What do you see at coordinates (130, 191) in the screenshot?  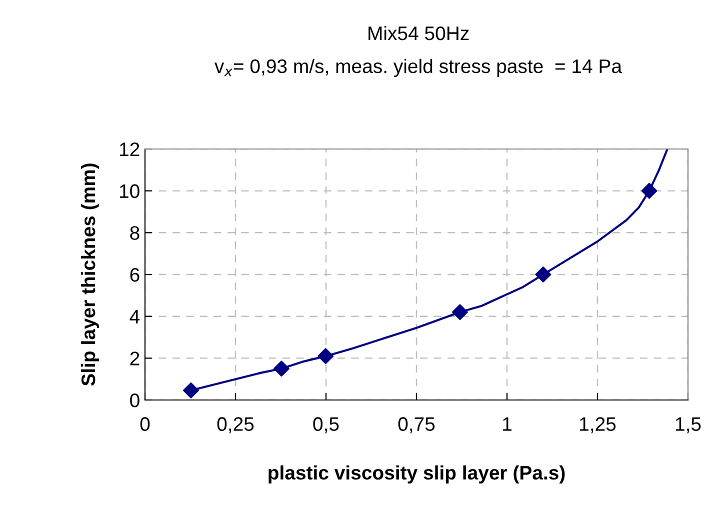 I see `y-tick-label: 10` at bounding box center [130, 191].